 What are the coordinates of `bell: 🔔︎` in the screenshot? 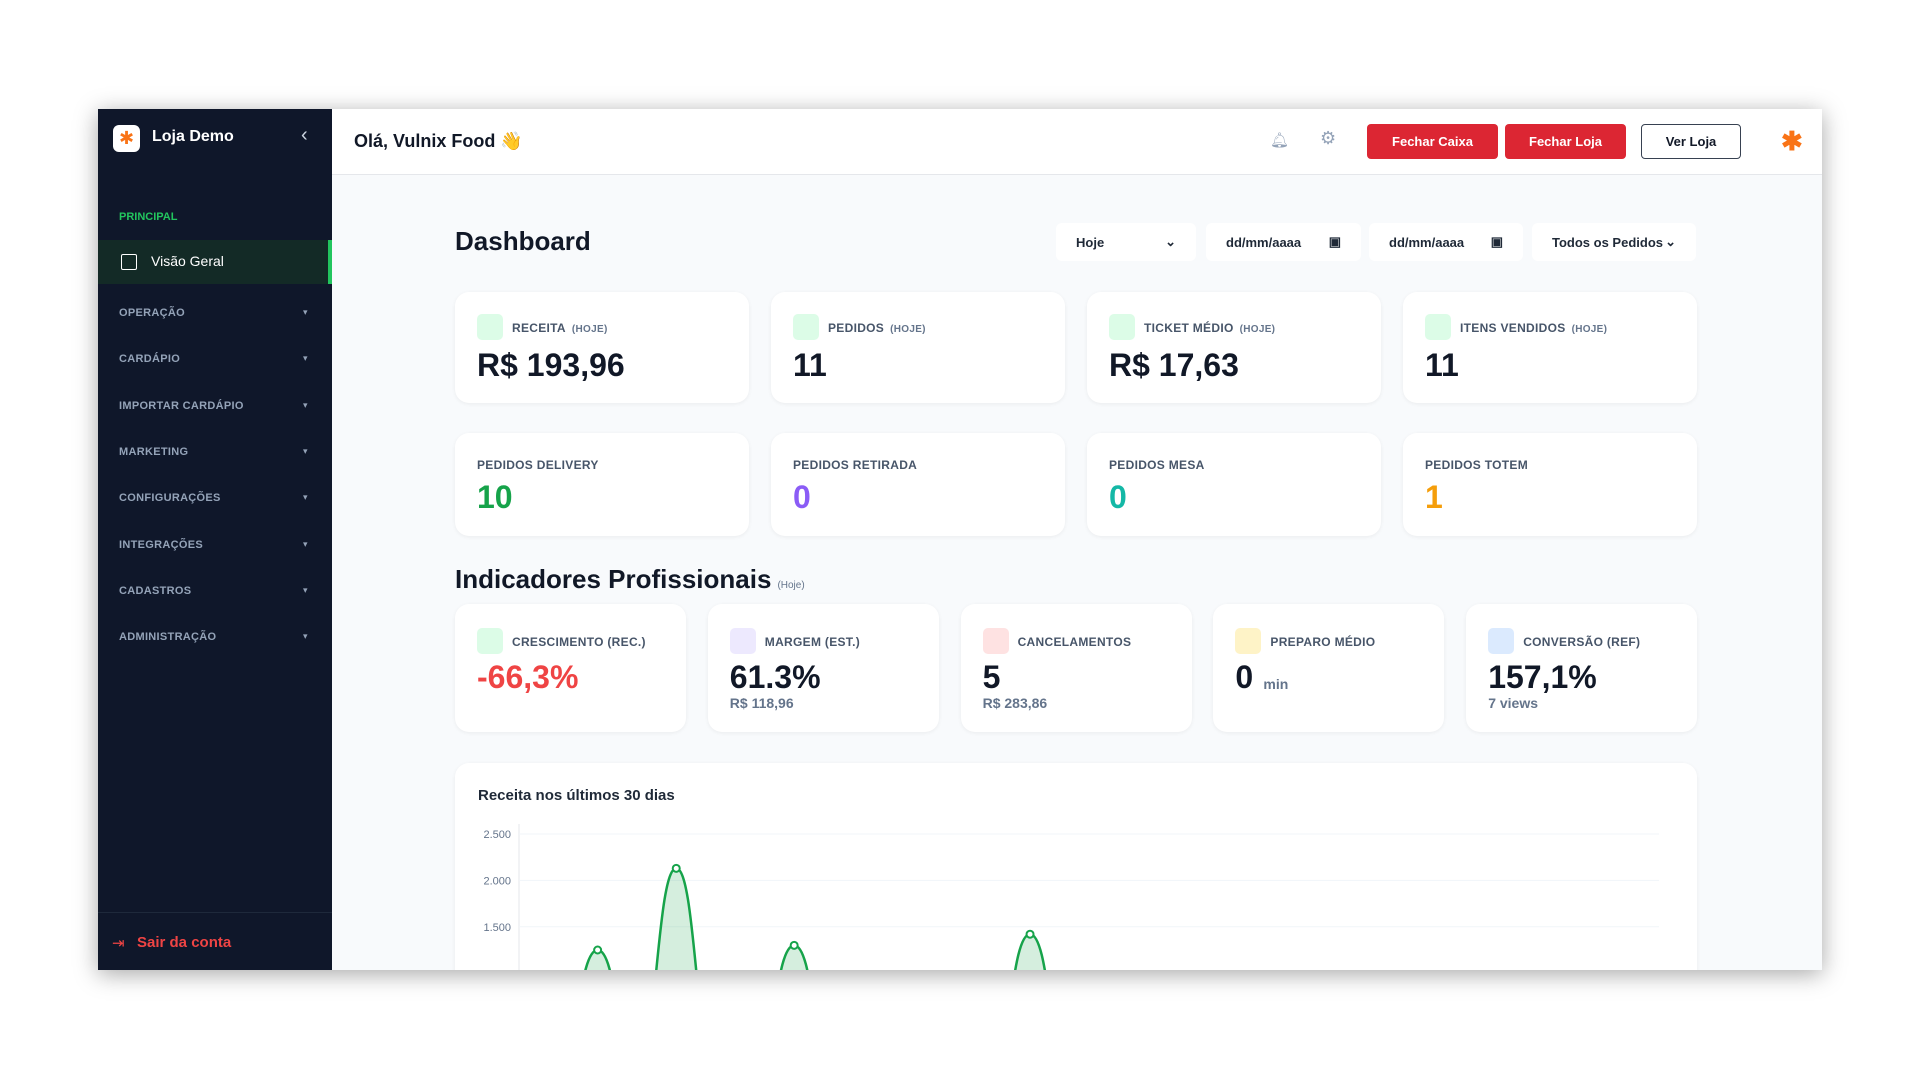 It's located at (1280, 140).